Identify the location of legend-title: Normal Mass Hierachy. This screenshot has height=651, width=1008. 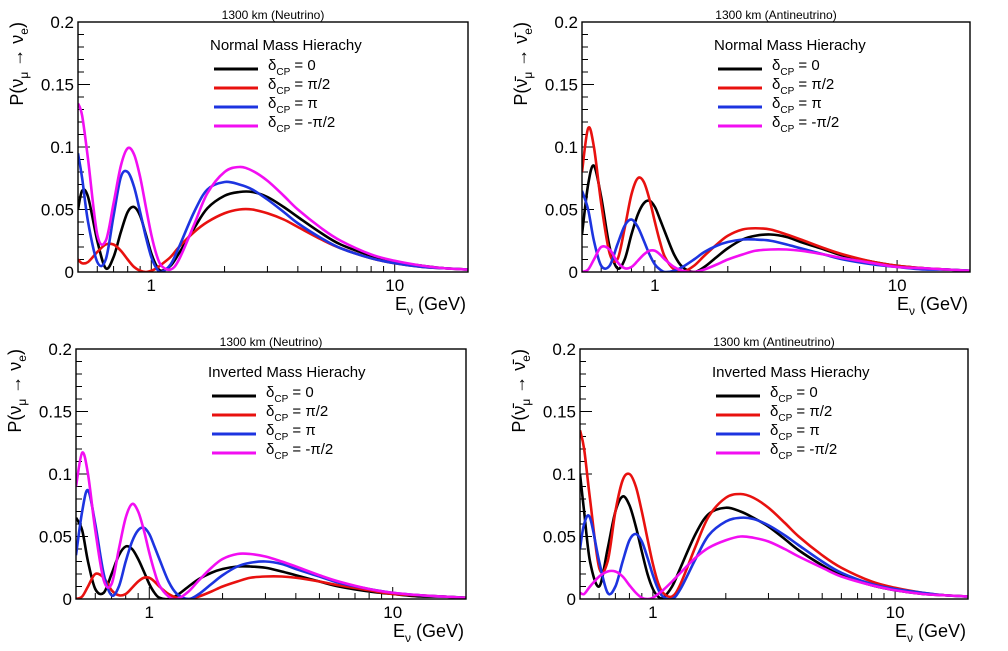
(790, 45).